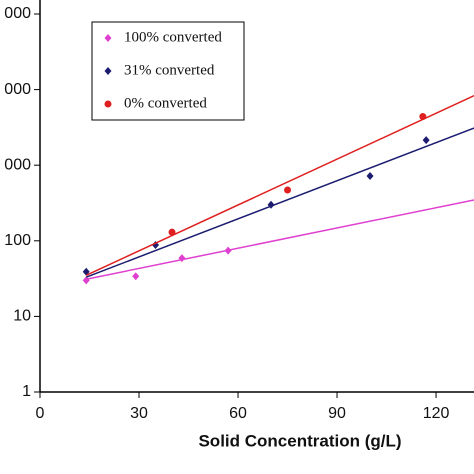 The width and height of the screenshot is (474, 474). What do you see at coordinates (22, 316) in the screenshot?
I see `y-tick-label: 10` at bounding box center [22, 316].